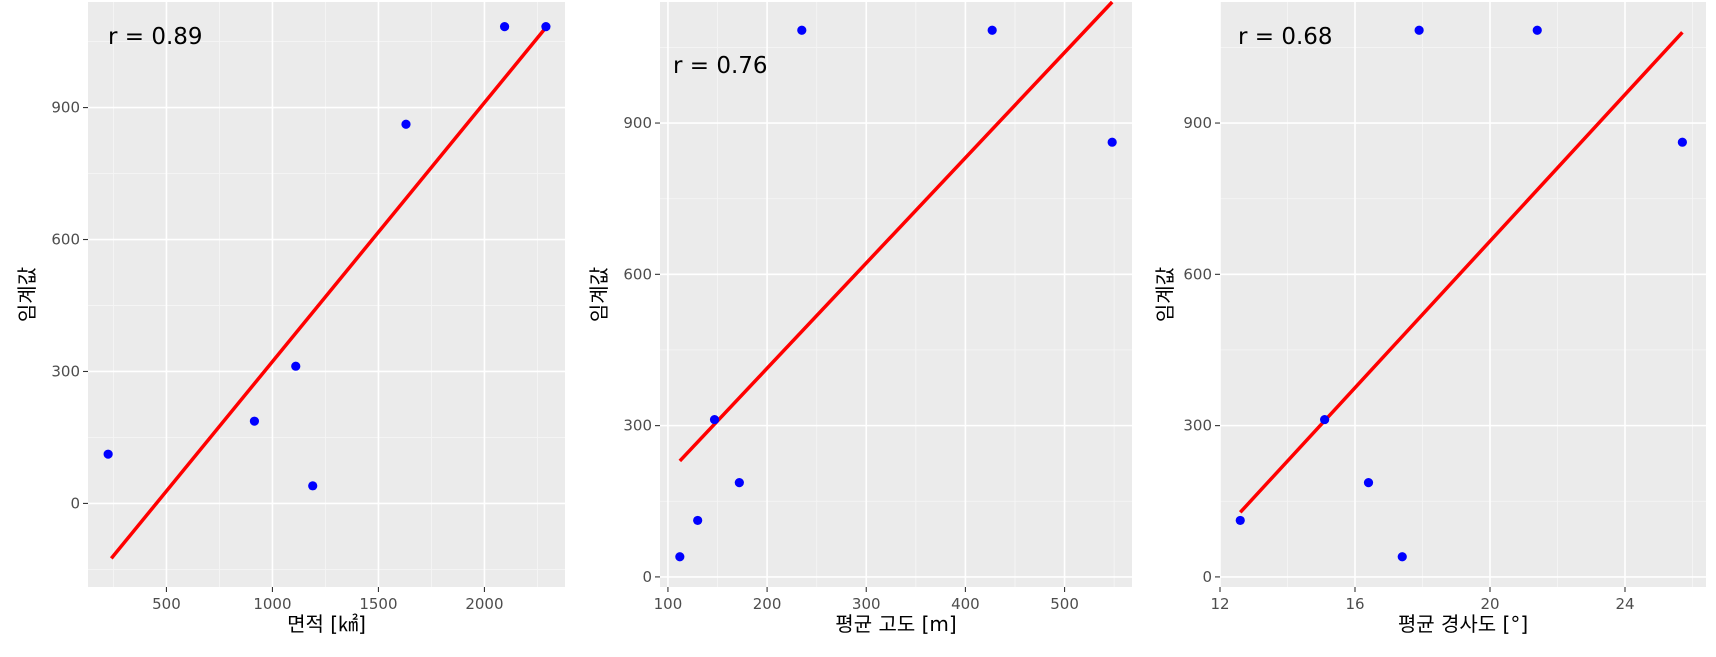 The image size is (1716, 657). What do you see at coordinates (1219, 604) in the screenshot?
I see `x-tick-label: 12` at bounding box center [1219, 604].